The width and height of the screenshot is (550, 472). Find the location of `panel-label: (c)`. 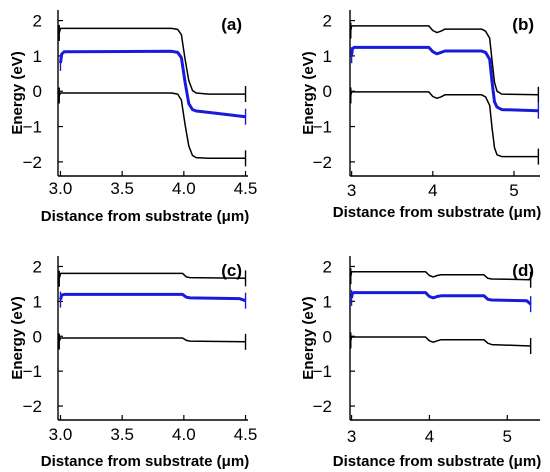

panel-label: (c) is located at coordinates (231, 270).